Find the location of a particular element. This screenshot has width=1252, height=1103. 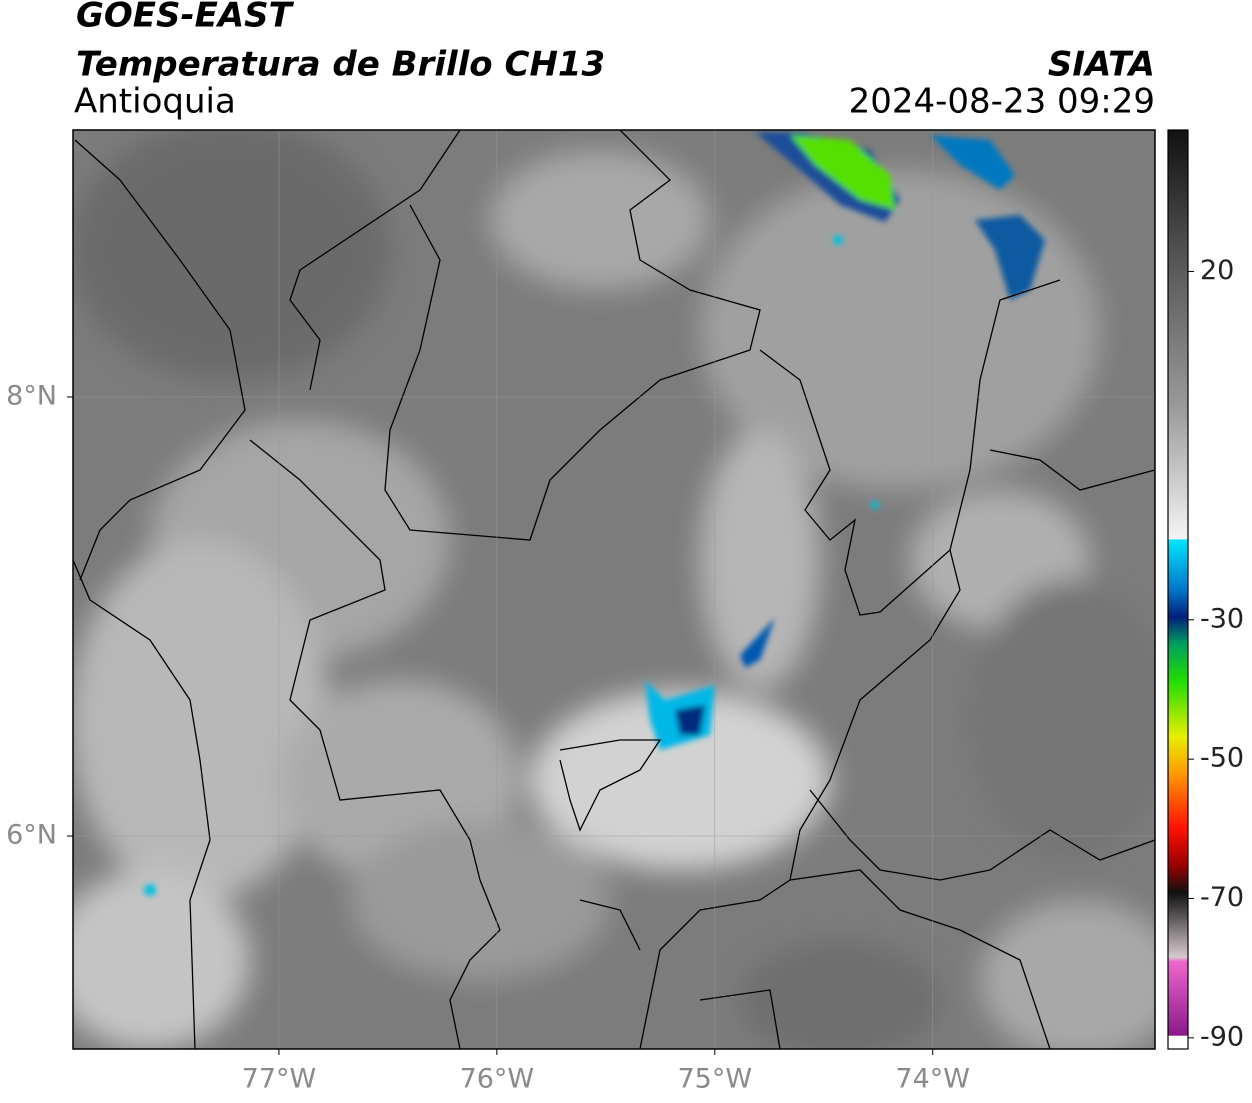

agency: SIATA is located at coordinates (1101, 65).